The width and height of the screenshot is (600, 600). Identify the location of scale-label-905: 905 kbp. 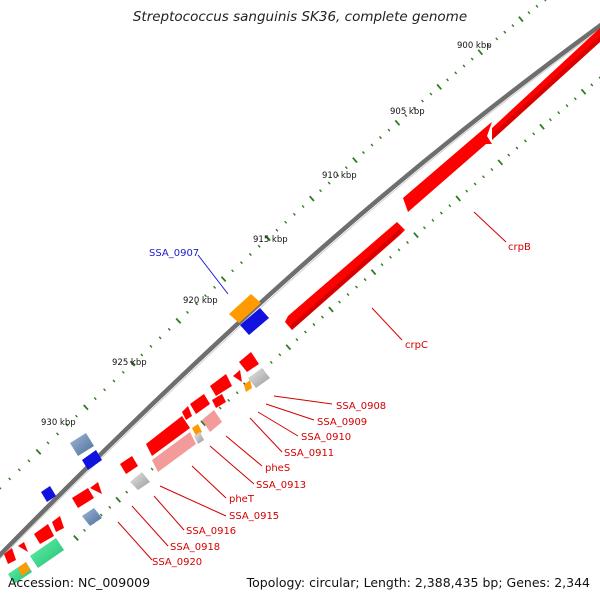
(407, 112).